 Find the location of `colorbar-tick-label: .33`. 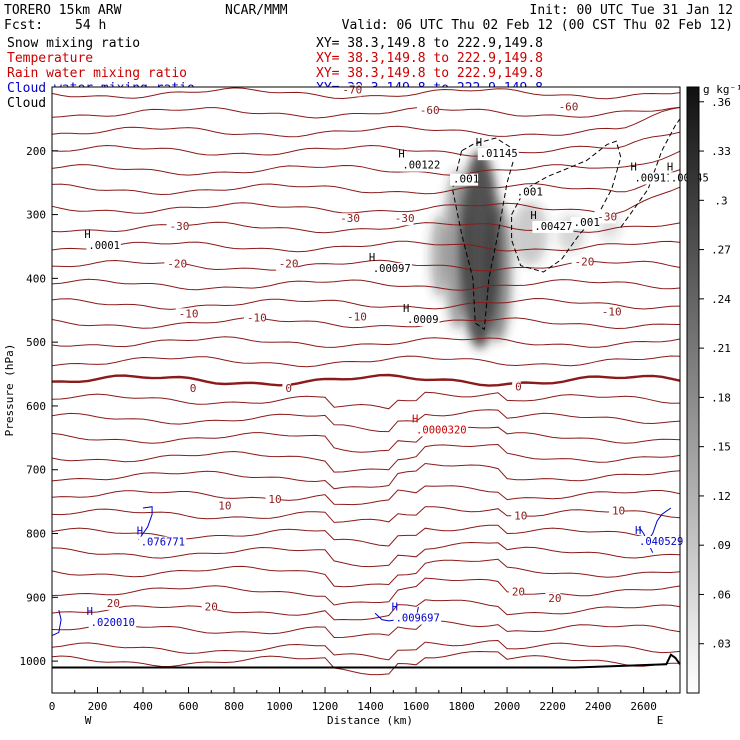

colorbar-tick-label: .33 is located at coordinates (721, 151).